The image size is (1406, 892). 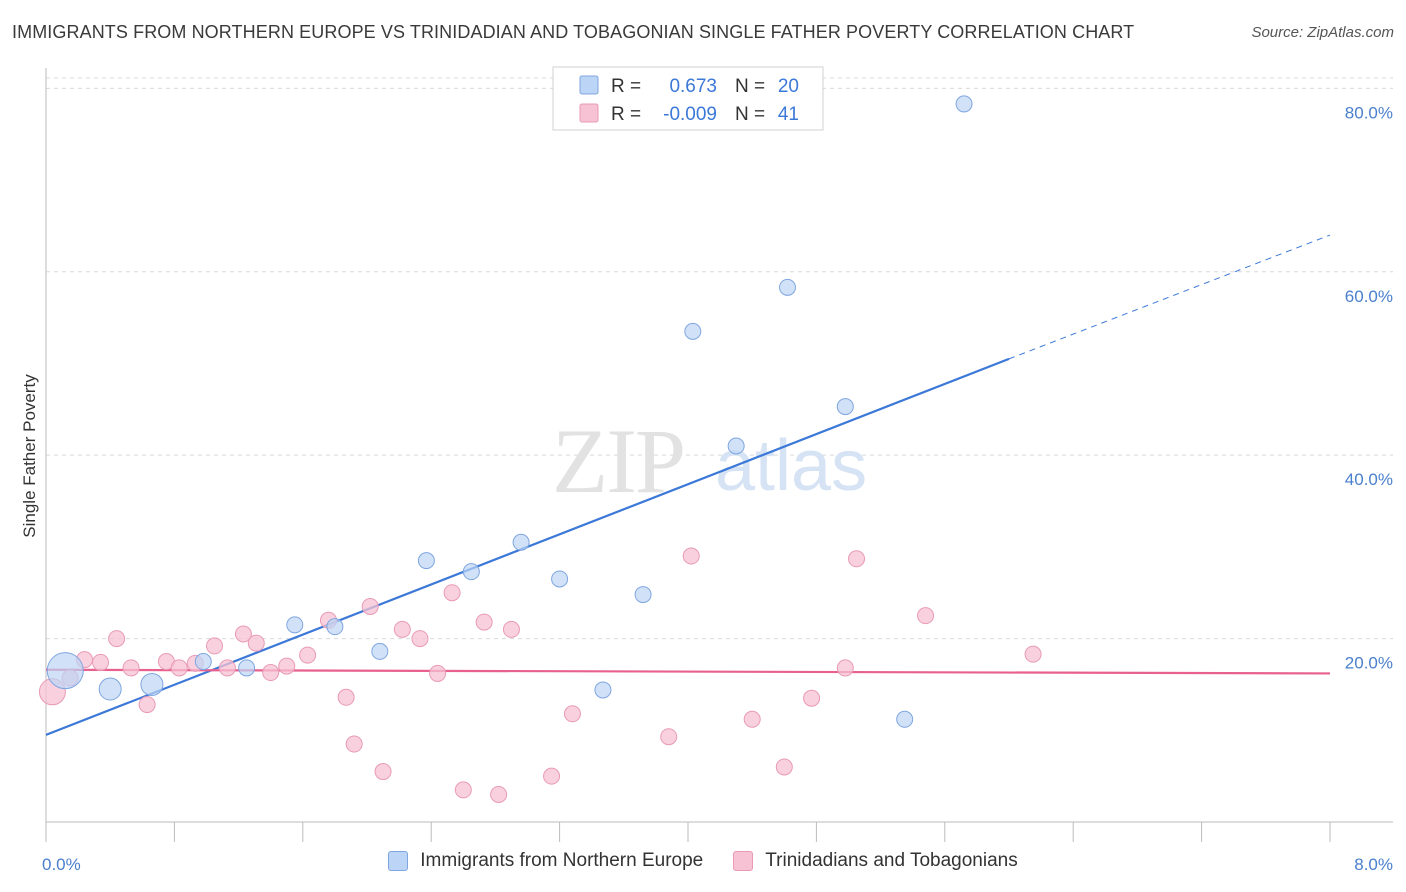 I want to click on series-label-1: Immigrants from Northern Europe, so click(x=562, y=860).